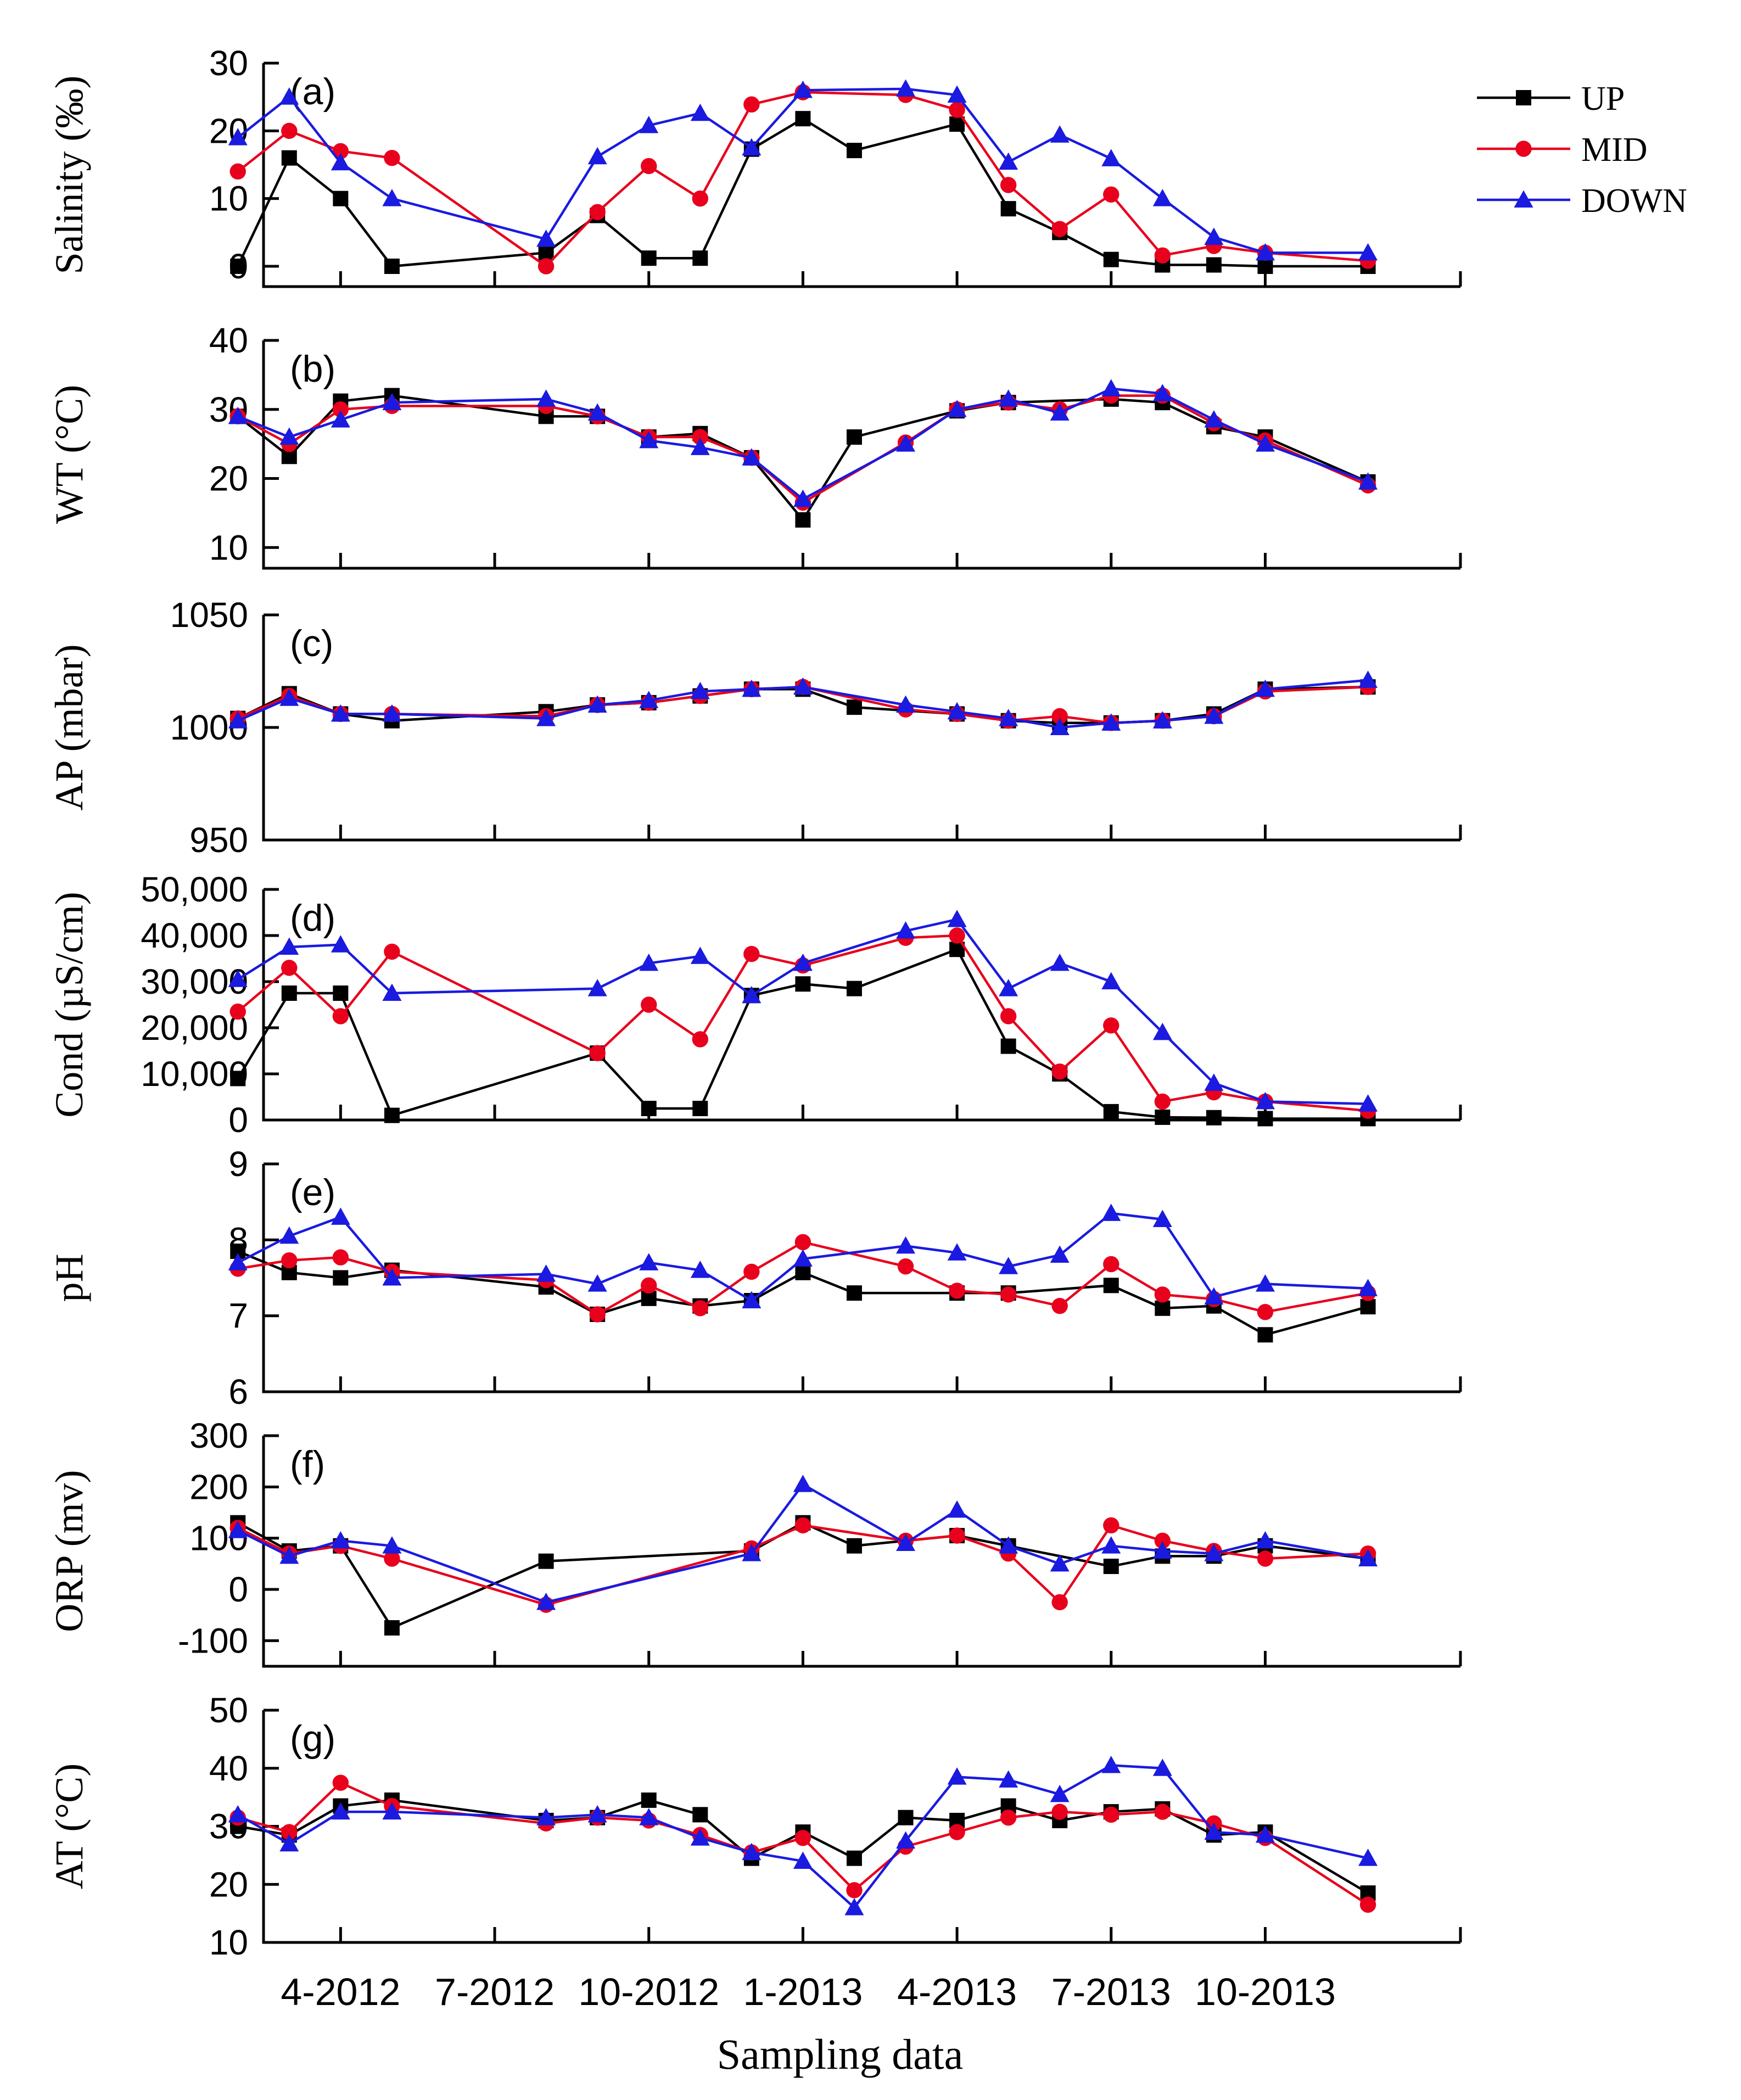 This screenshot has width=1741, height=2100. I want to click on series-down, so click(803, 1011).